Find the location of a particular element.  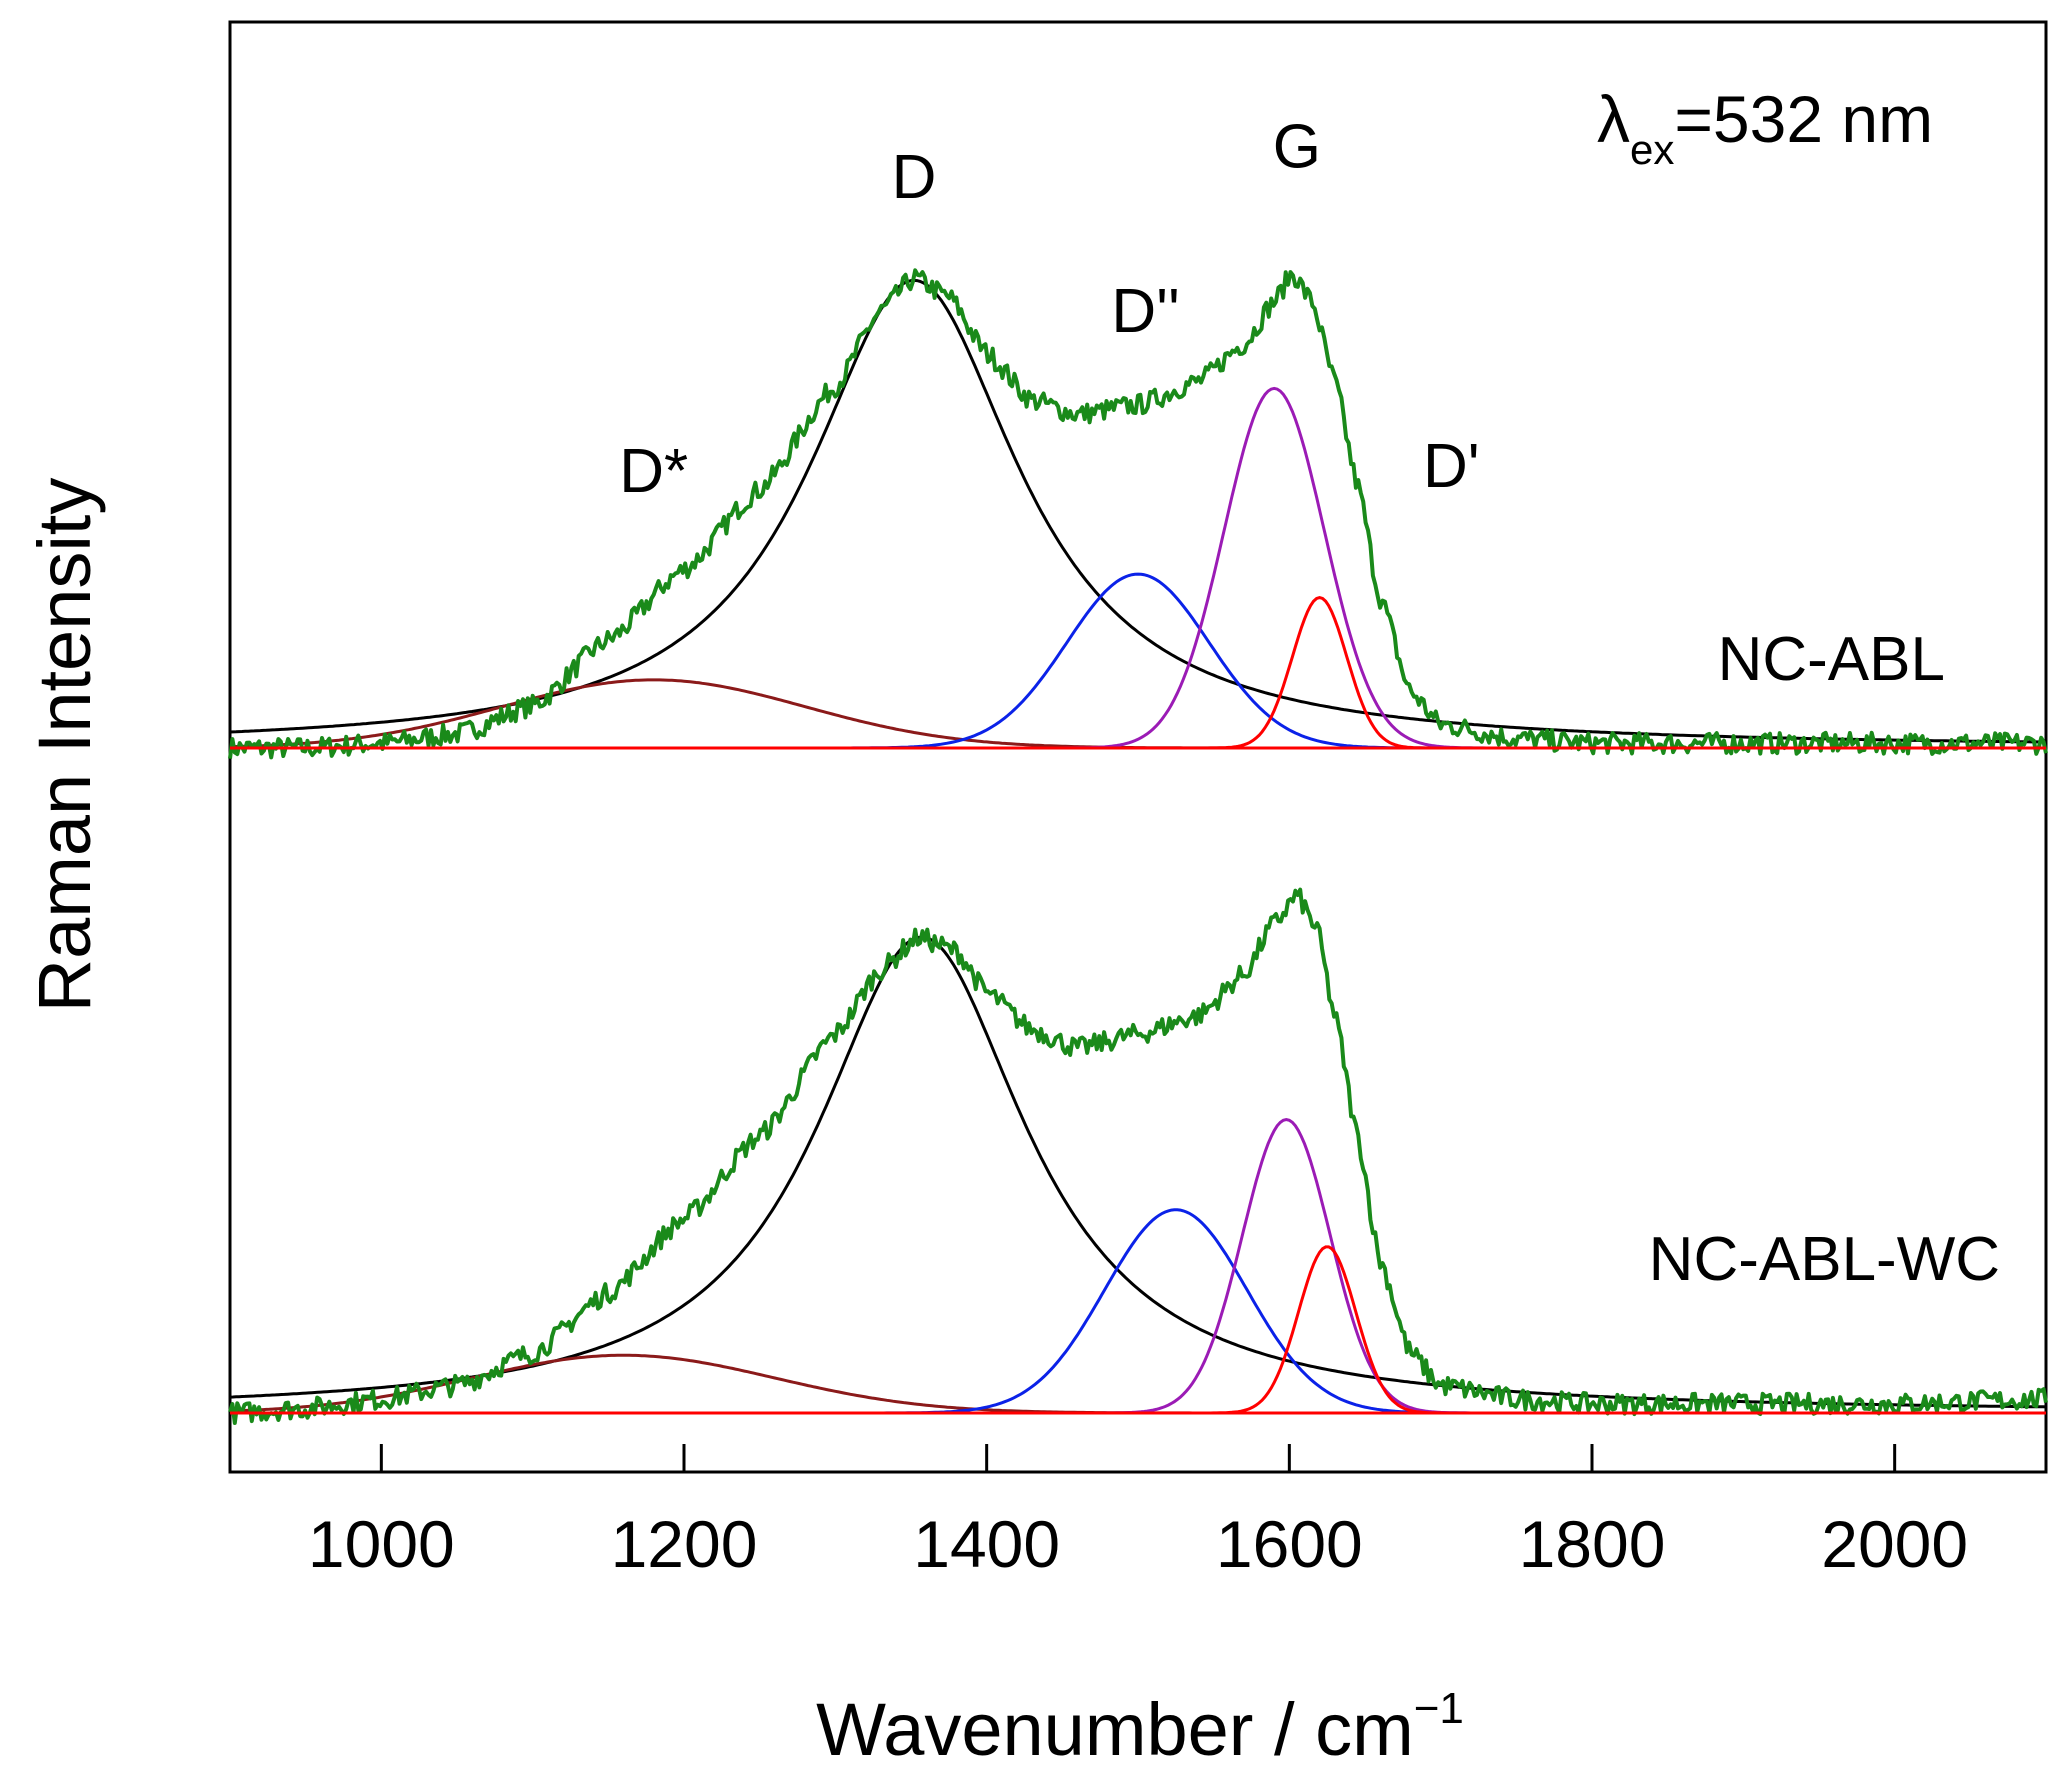

x-axis-title-superscript: −1 is located at coordinates (1439, 1708).